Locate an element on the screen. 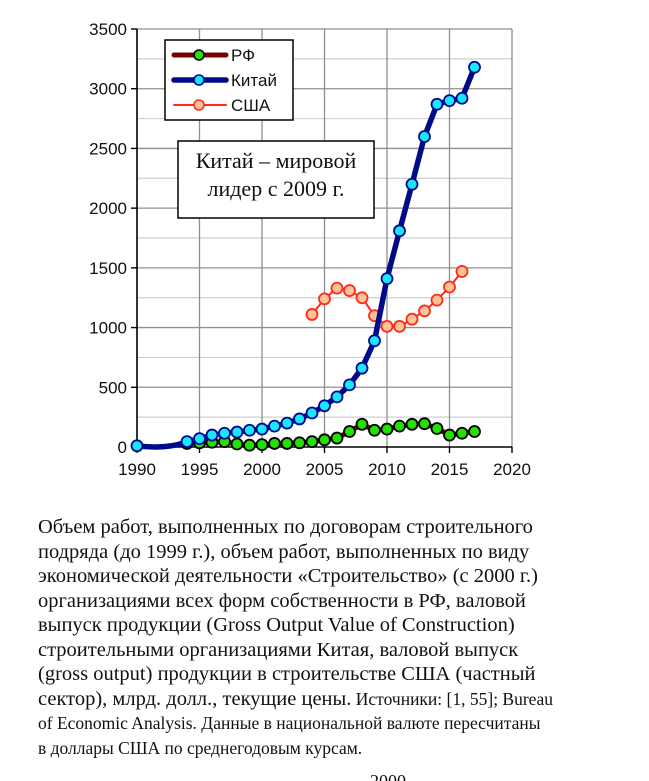  x-tick-label: 2020 is located at coordinates (512, 469).